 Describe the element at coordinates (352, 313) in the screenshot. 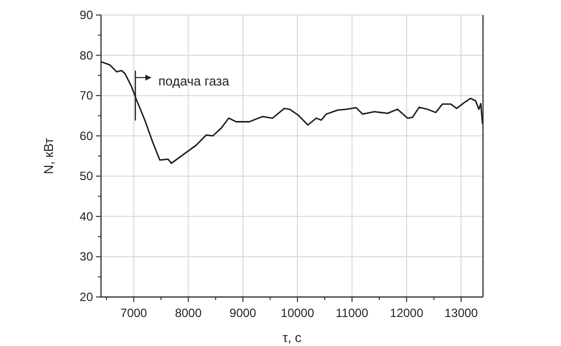

I see `x-tick-label: 11000` at that location.